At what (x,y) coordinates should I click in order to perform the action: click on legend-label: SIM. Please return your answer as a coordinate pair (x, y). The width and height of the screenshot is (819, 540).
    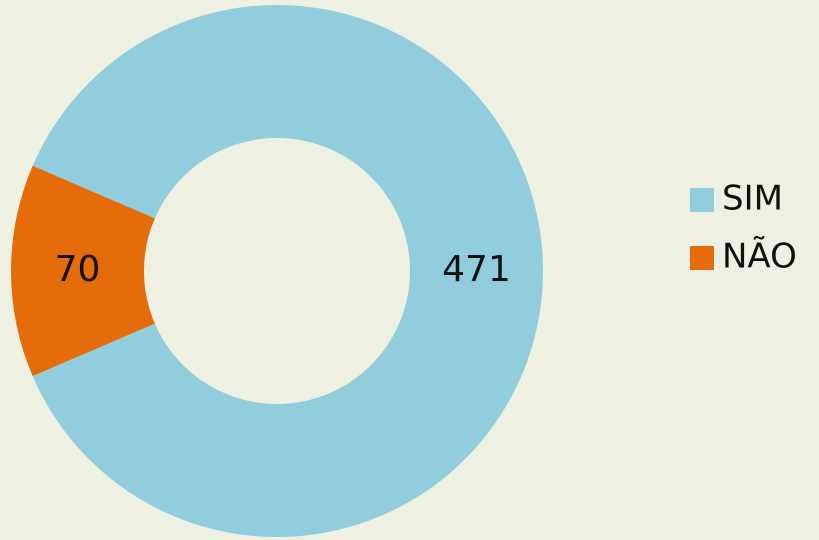
    Looking at the image, I should click on (752, 199).